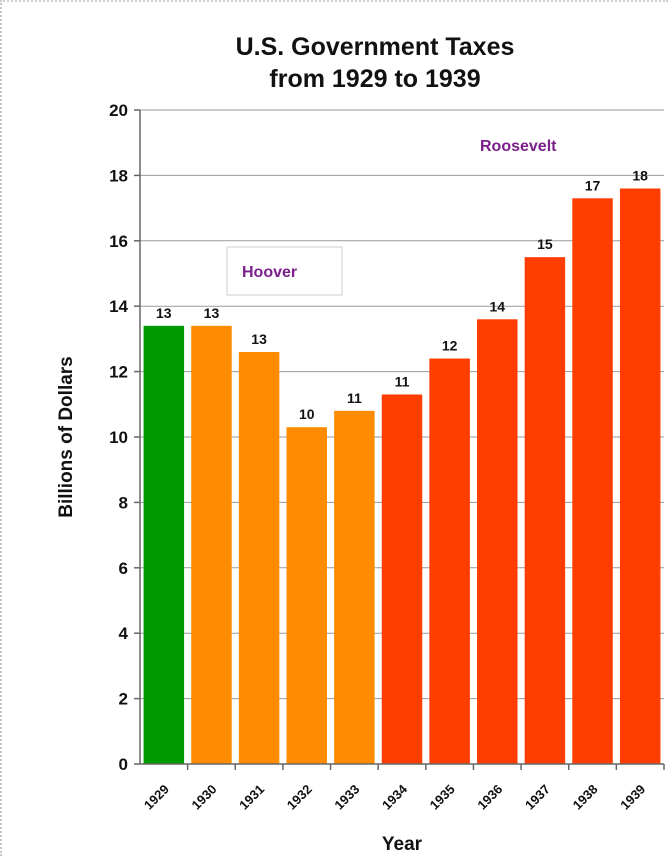  I want to click on hoover-annotation: Hoover, so click(269, 272).